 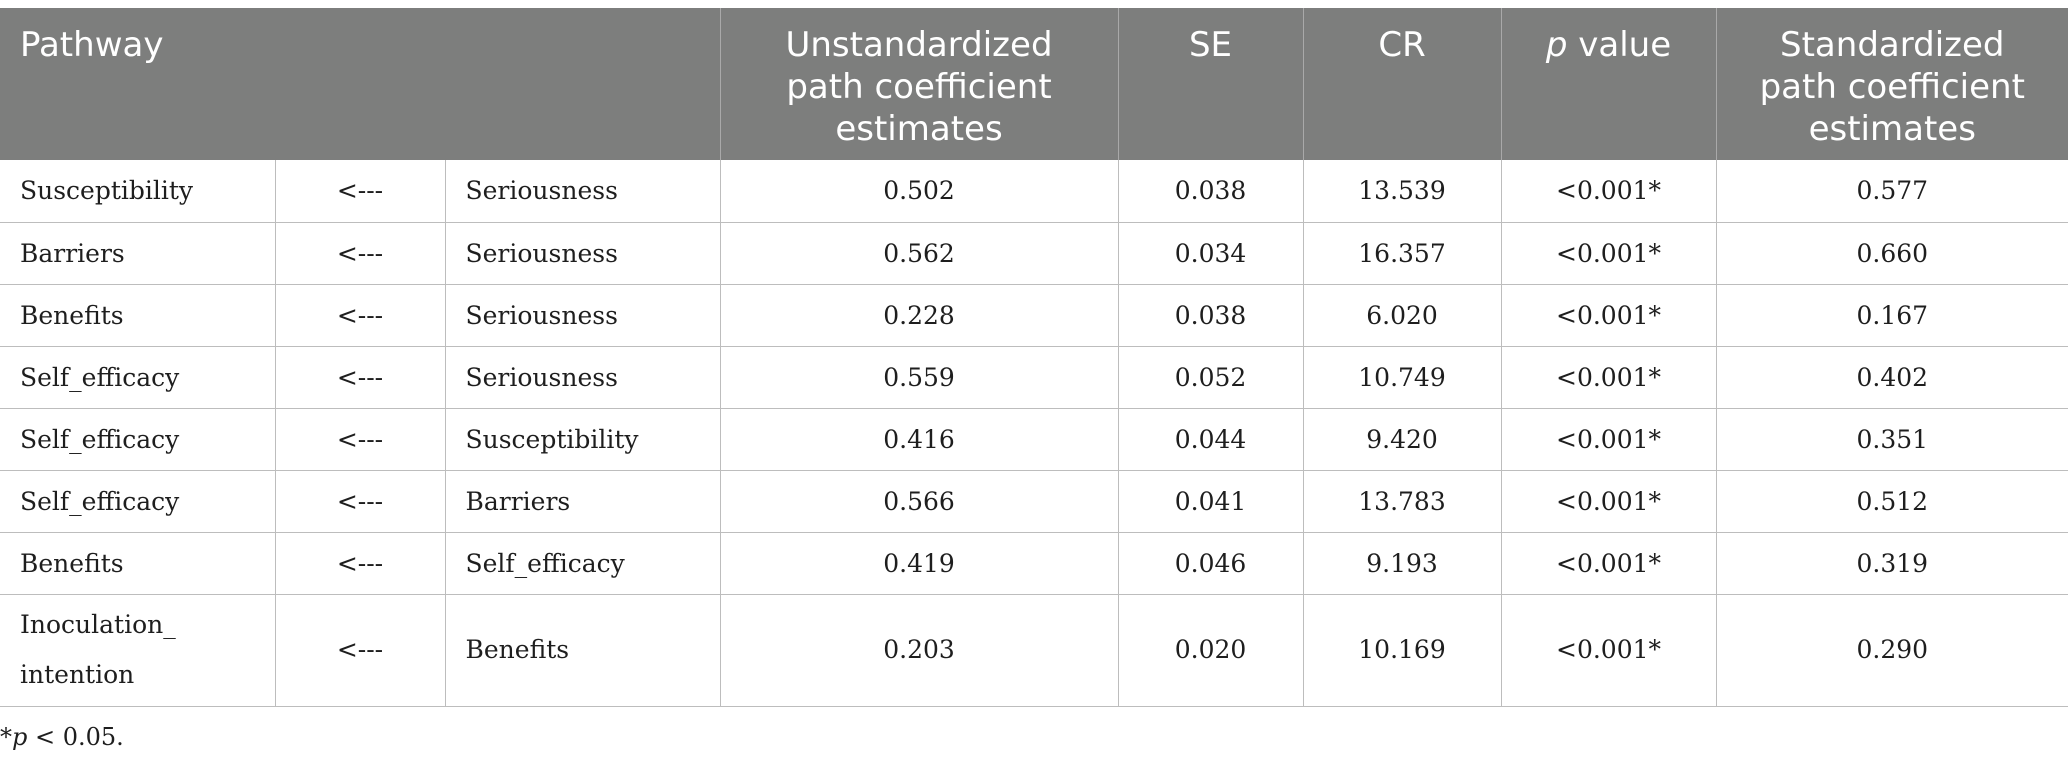 I want to click on cell-unstandardized: 0.566, so click(x=919, y=501).